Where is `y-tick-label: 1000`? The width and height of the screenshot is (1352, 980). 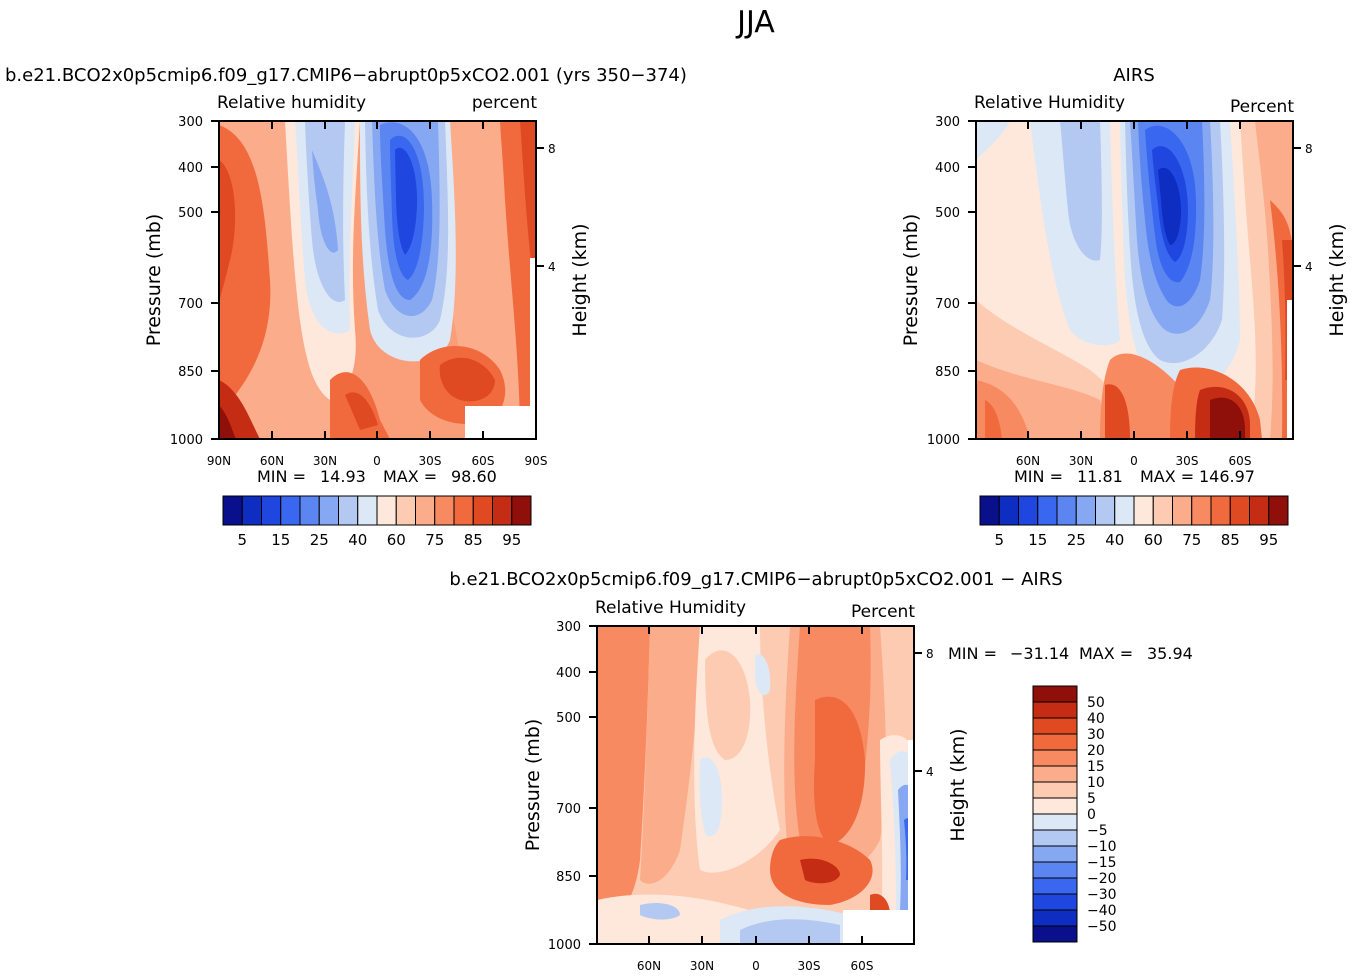
y-tick-label: 1000 is located at coordinates (564, 945).